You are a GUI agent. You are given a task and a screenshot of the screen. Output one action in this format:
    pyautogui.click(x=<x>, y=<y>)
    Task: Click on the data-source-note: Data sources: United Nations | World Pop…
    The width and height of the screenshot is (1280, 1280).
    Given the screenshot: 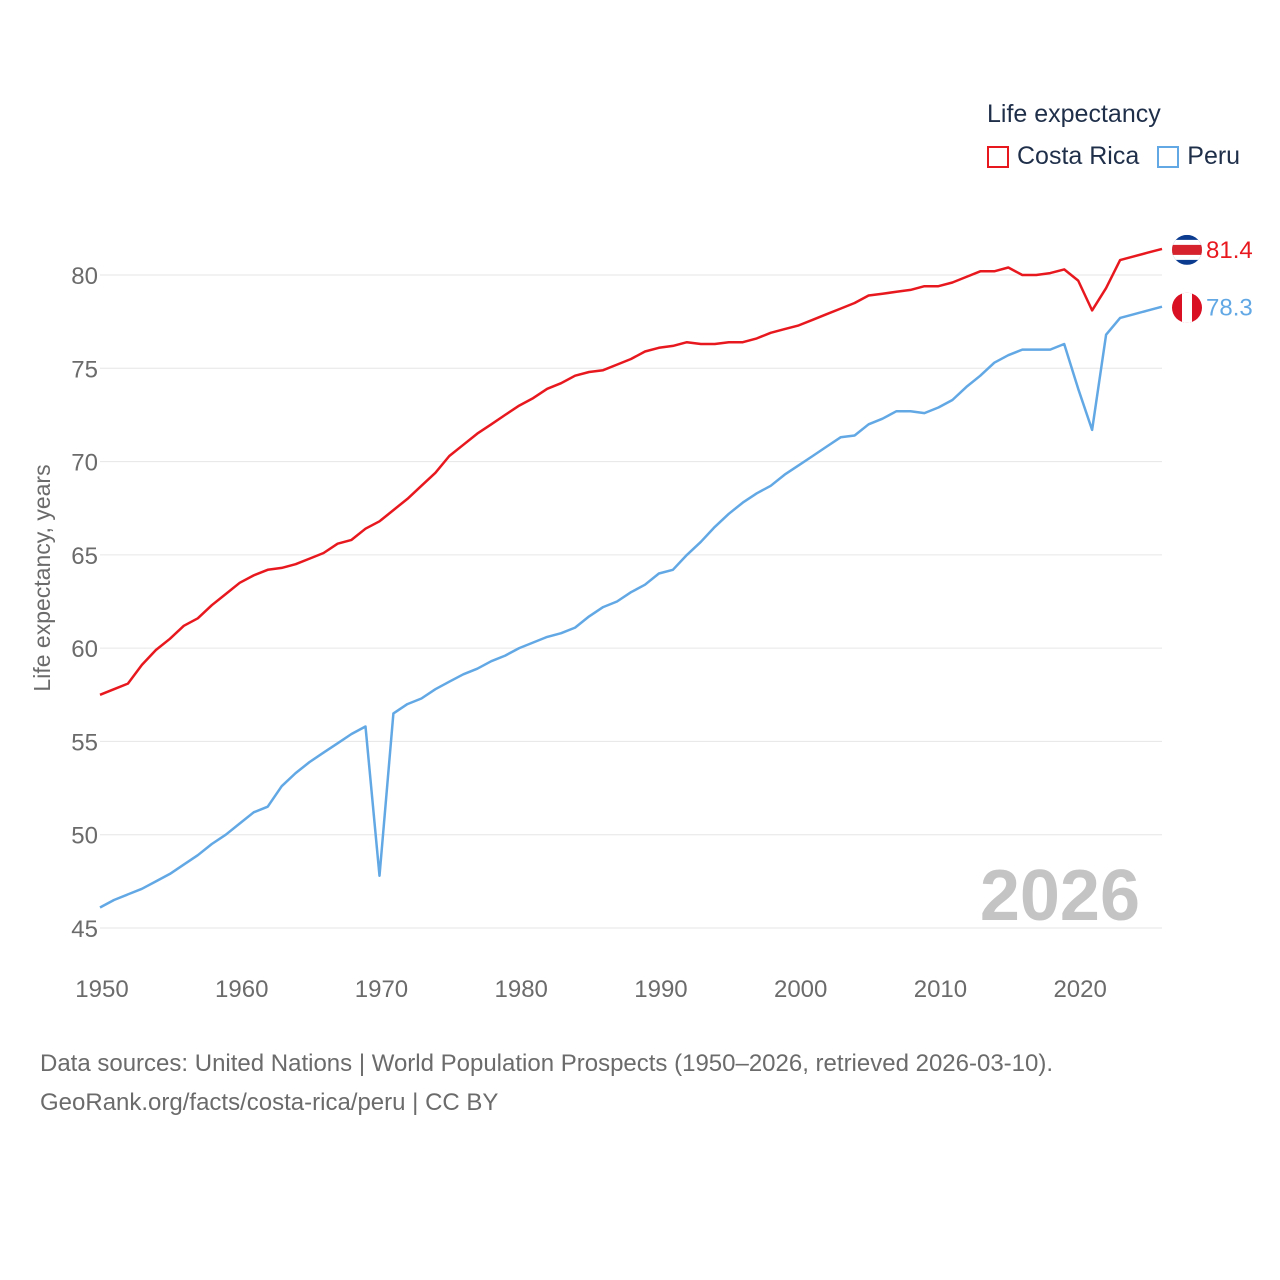 What is the action you would take?
    pyautogui.click(x=546, y=1083)
    